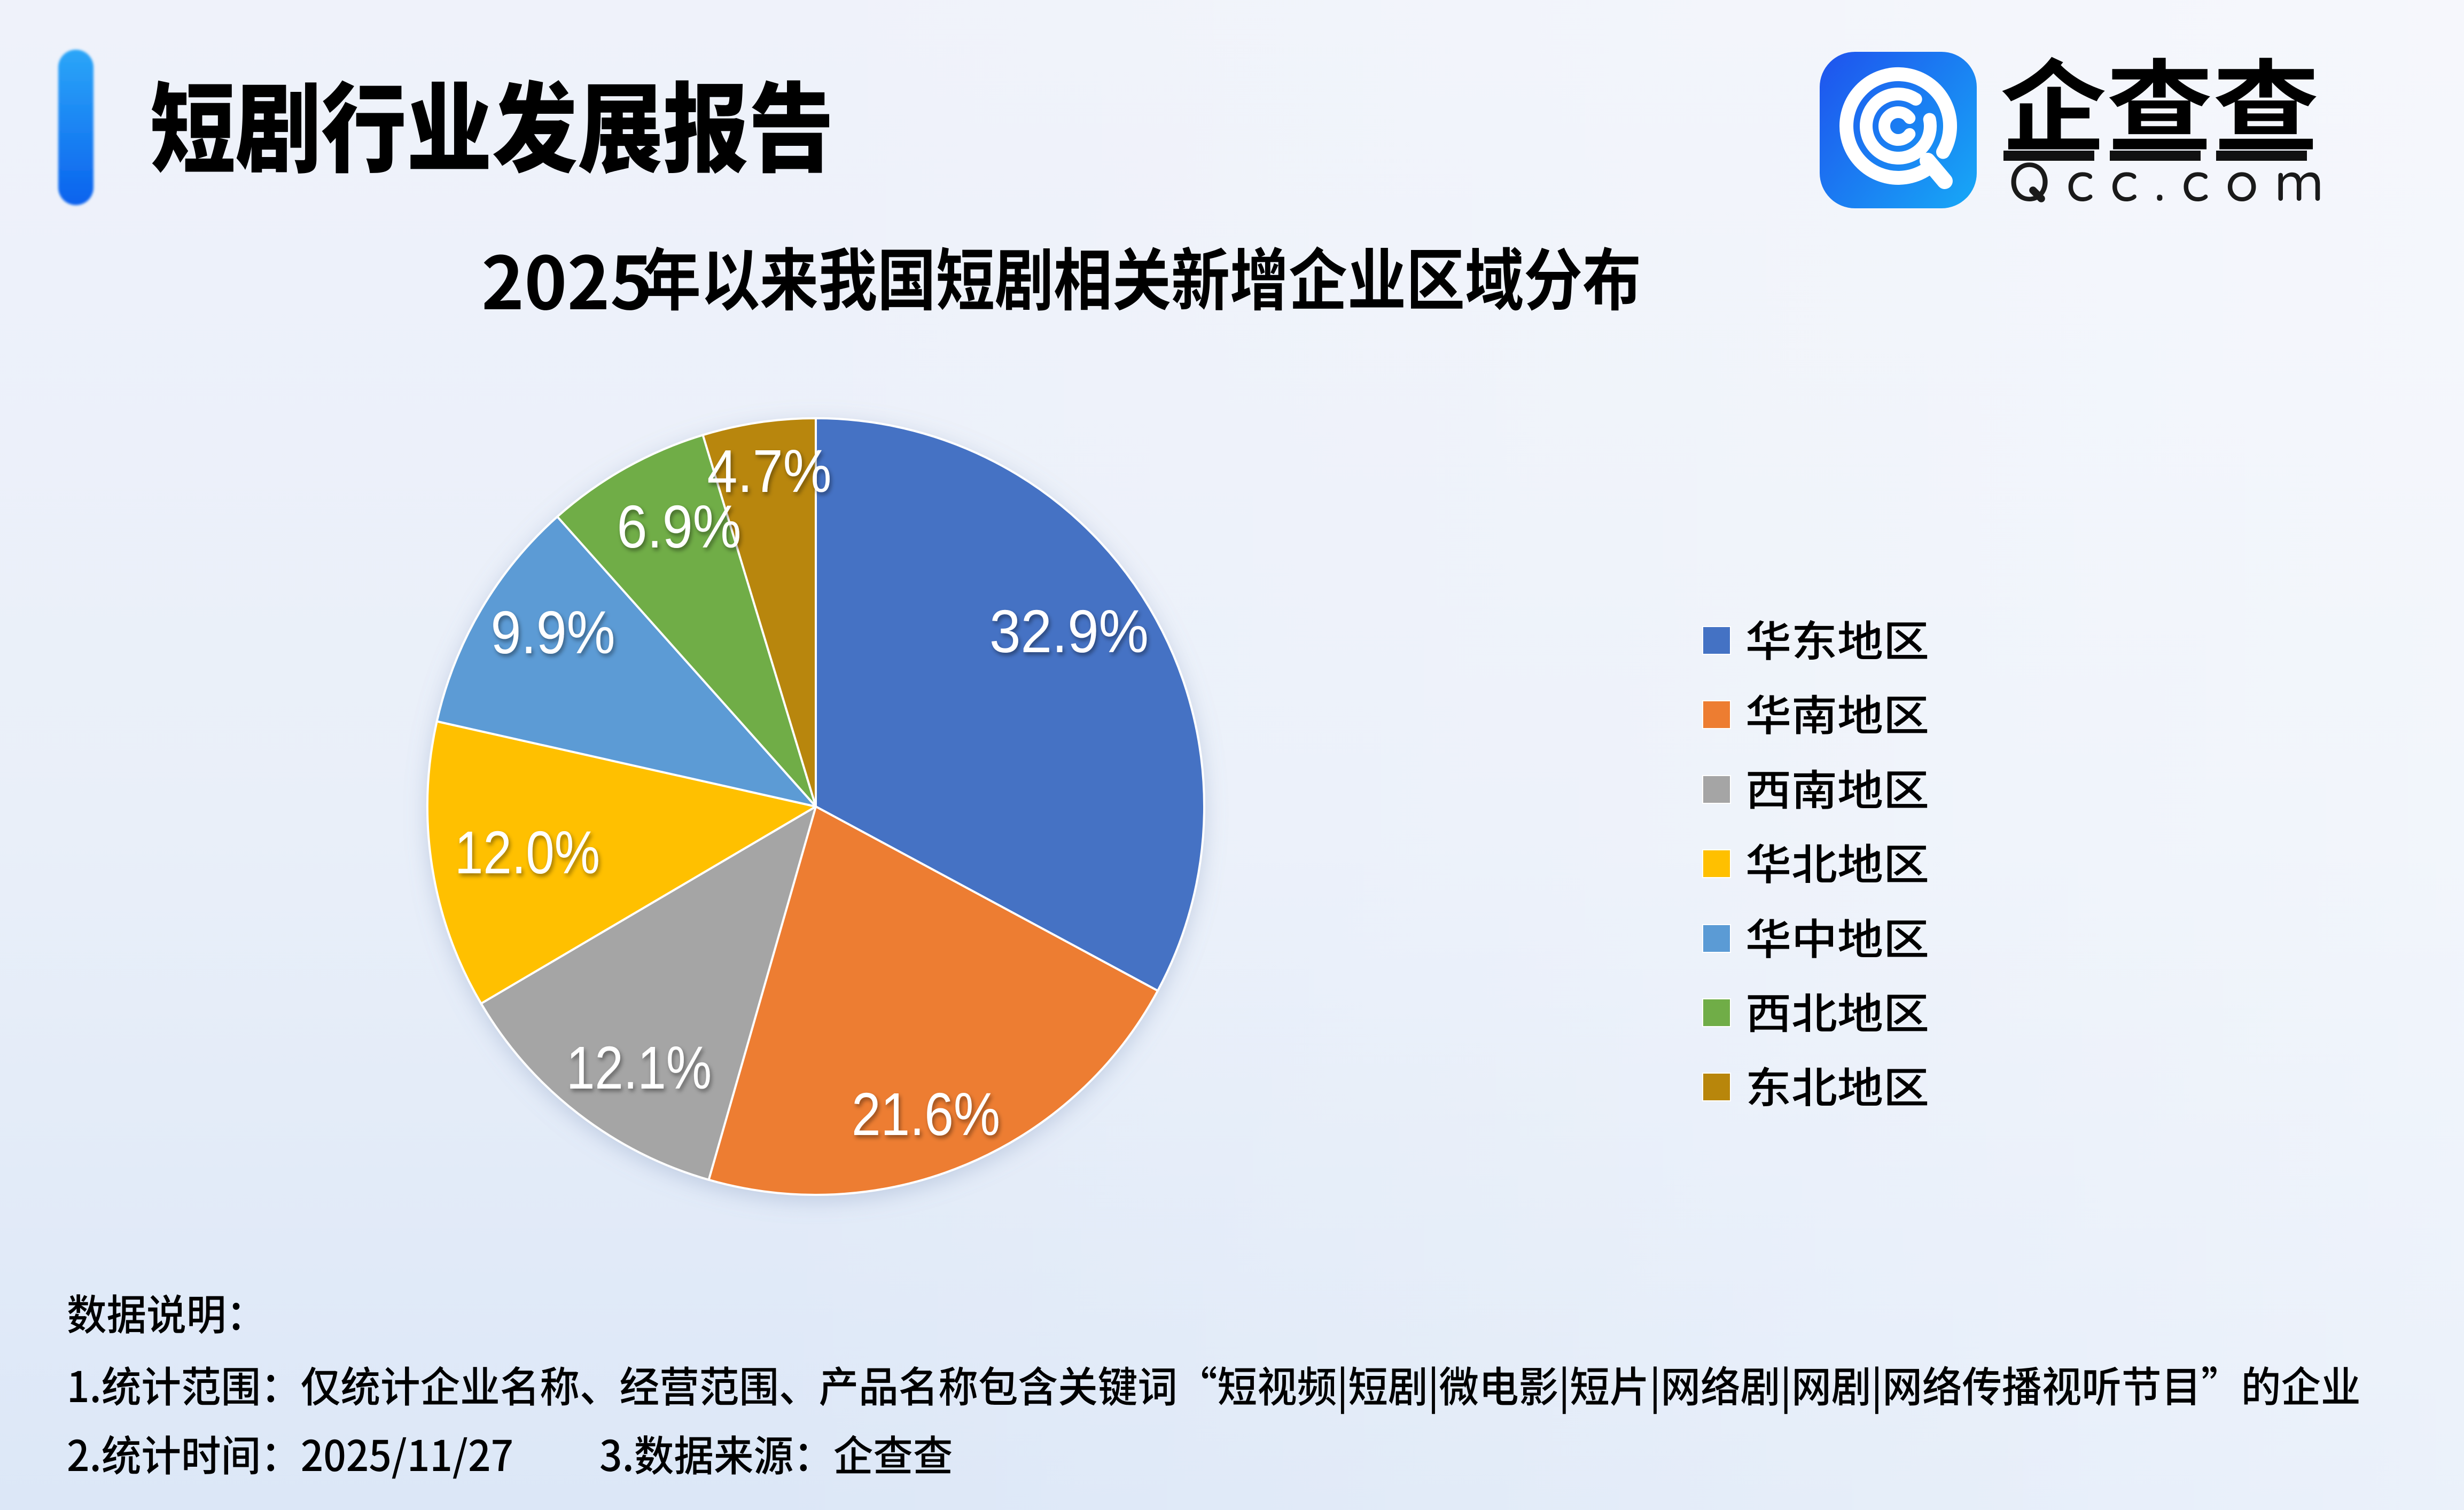  Describe the element at coordinates (770, 471) in the screenshot. I see `svg-text: 4.7%` at that location.